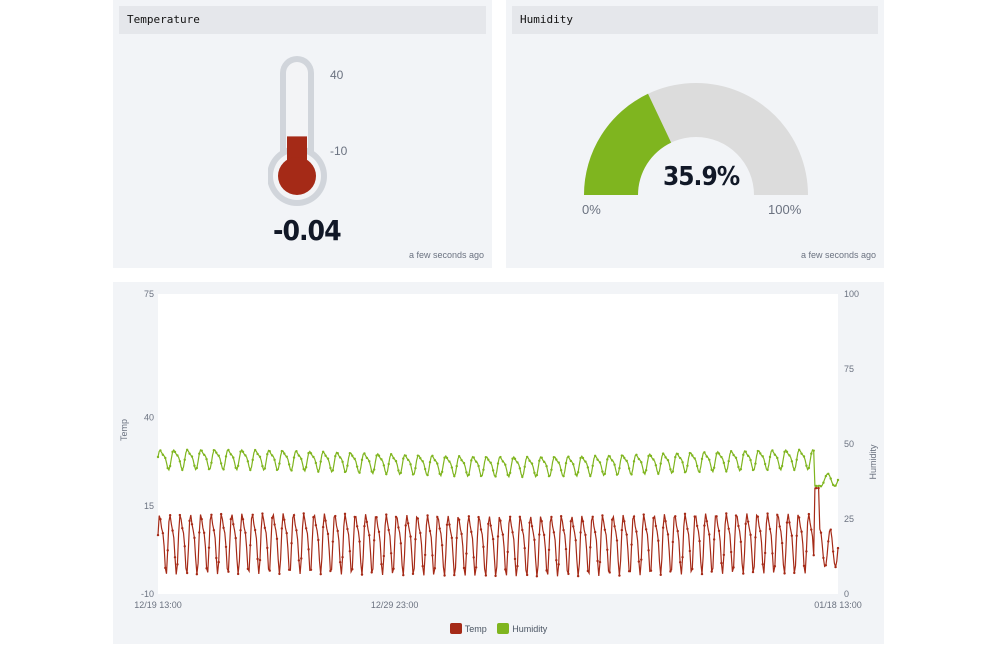 The image size is (1000, 650). I want to click on x-tick-label: 12/29 23:00, so click(395, 605).